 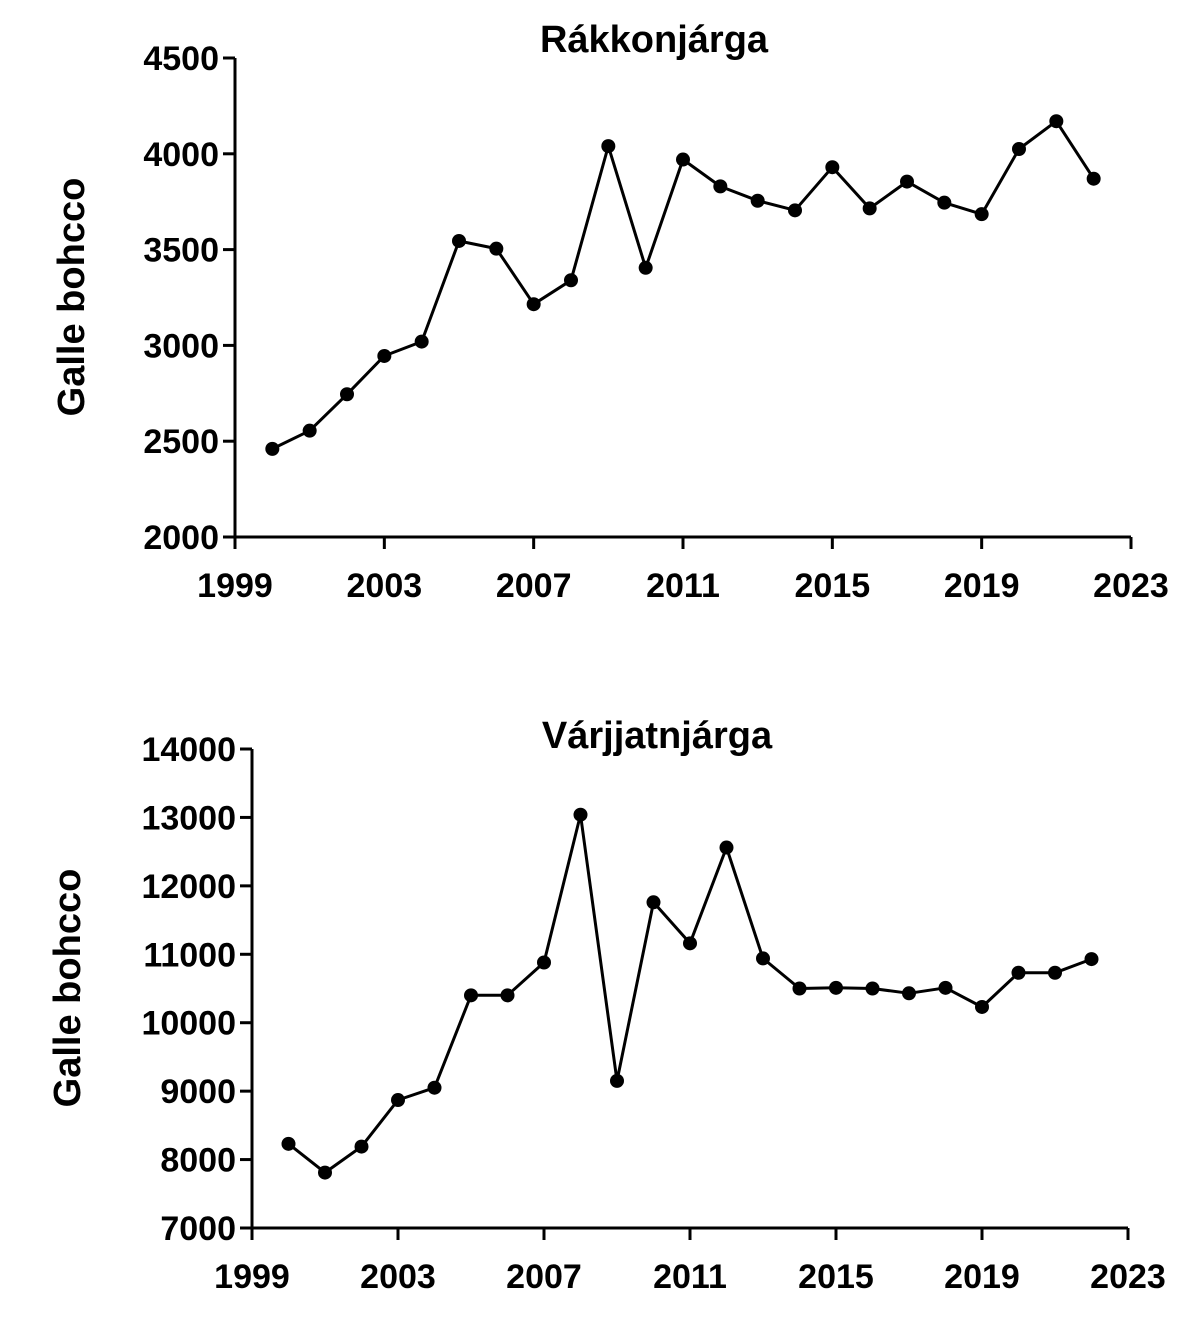 What do you see at coordinates (188, 887) in the screenshot?
I see `y-tick-label: 12000` at bounding box center [188, 887].